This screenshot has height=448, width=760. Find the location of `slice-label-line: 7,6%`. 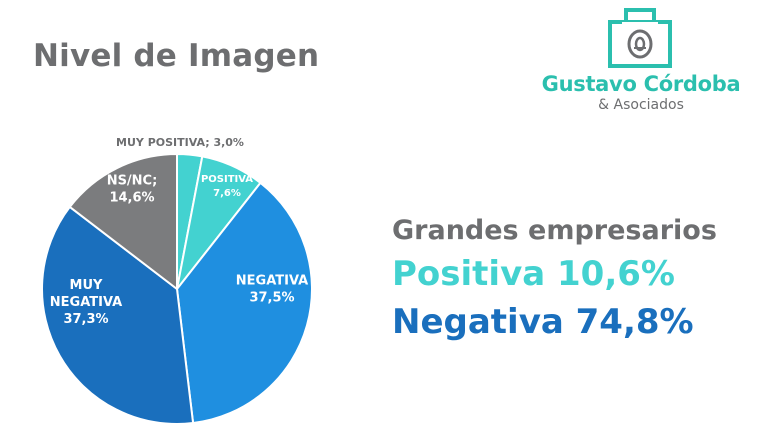

slice-label-line: 7,6% is located at coordinates (227, 193).